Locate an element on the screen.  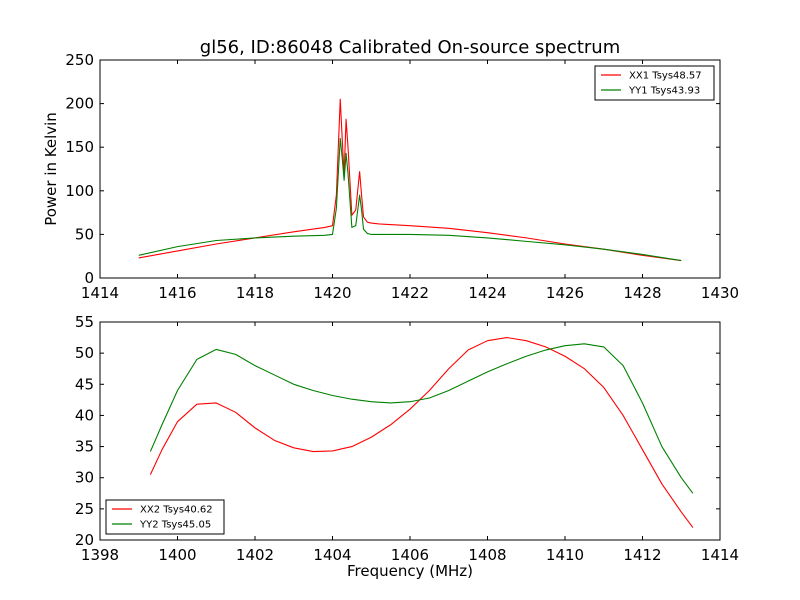
bottom-y-tick-label: 20 is located at coordinates (84, 540).